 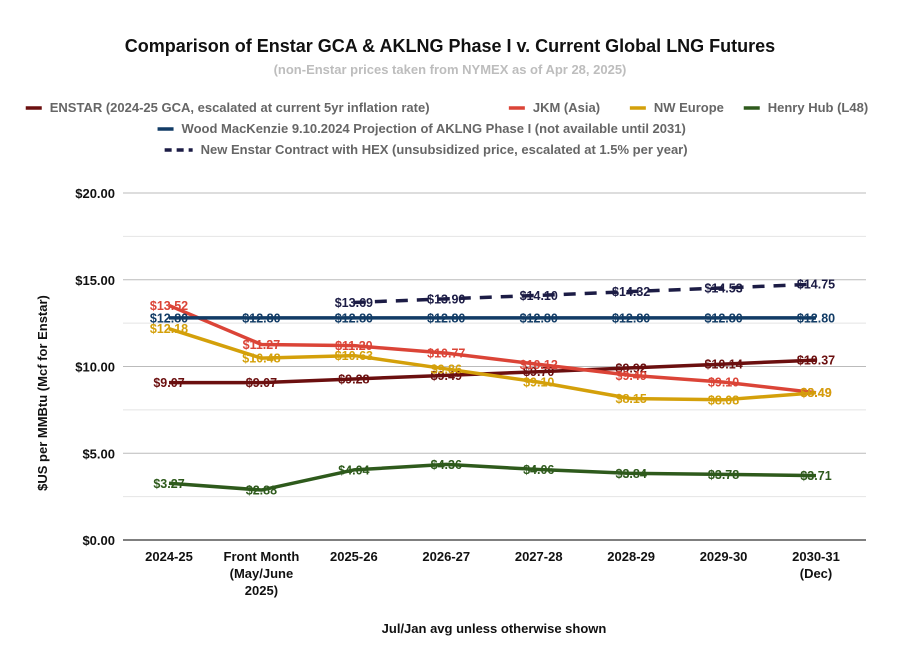 I want to click on y-axis-ticks: $0.00 $5.00 $10.00 $15.00 $20.00, so click(x=95, y=367).